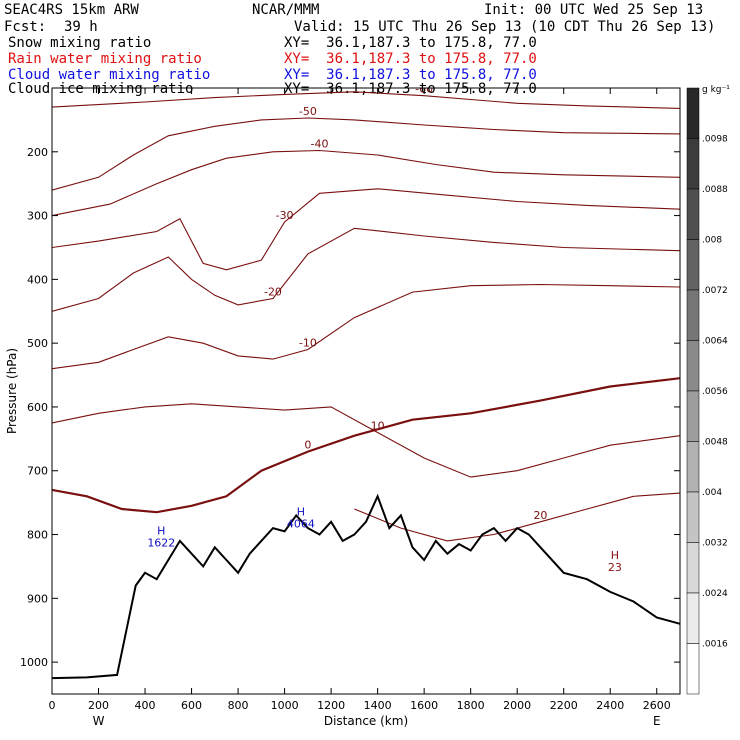 Image resolution: width=740 pixels, height=740 pixels. Describe the element at coordinates (712, 241) in the screenshot. I see `colorbar-label: .008` at that location.